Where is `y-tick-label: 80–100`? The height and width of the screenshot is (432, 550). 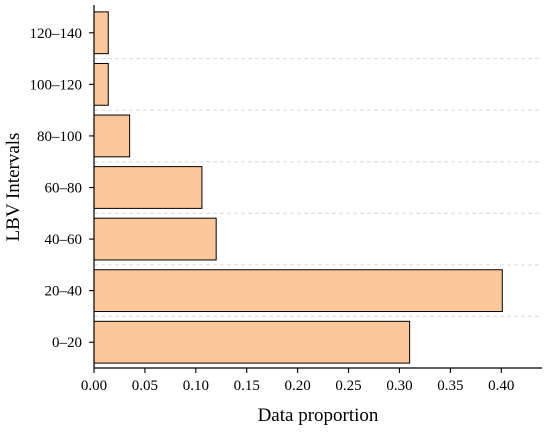 y-tick-label: 80–100 is located at coordinates (59, 137).